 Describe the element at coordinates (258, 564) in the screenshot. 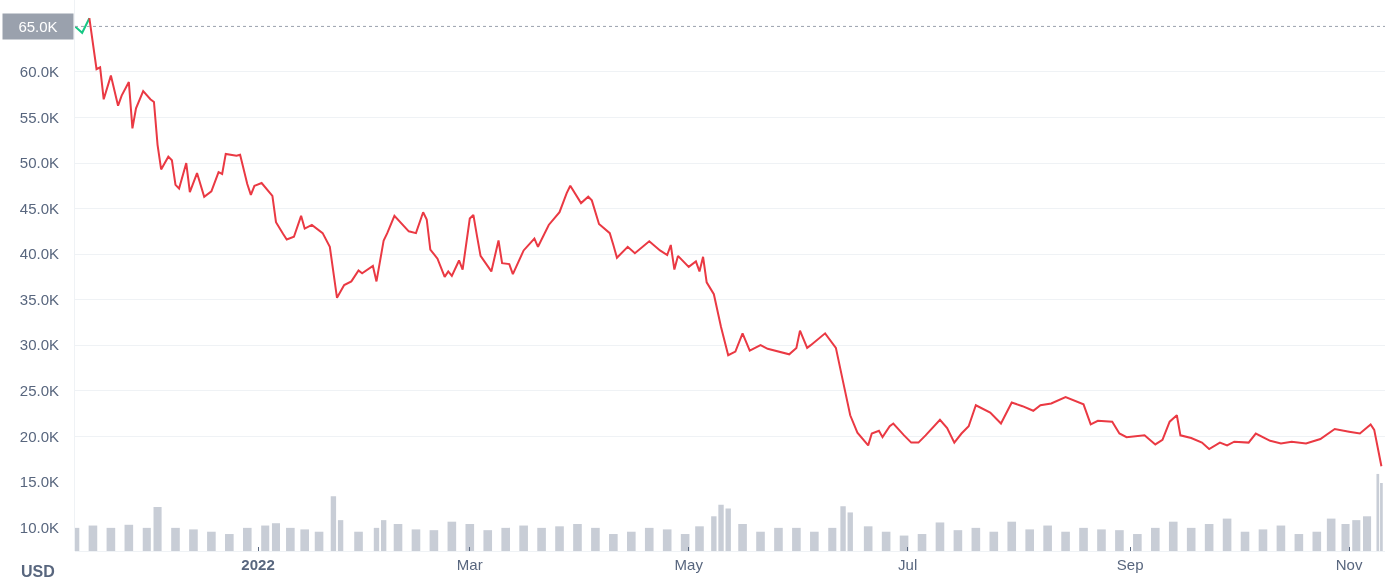

I see `x-tick-label: 2022` at that location.